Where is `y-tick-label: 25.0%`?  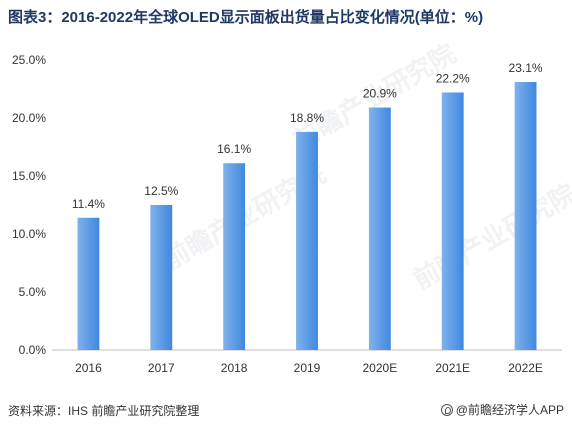 y-tick-label: 25.0% is located at coordinates (29, 60).